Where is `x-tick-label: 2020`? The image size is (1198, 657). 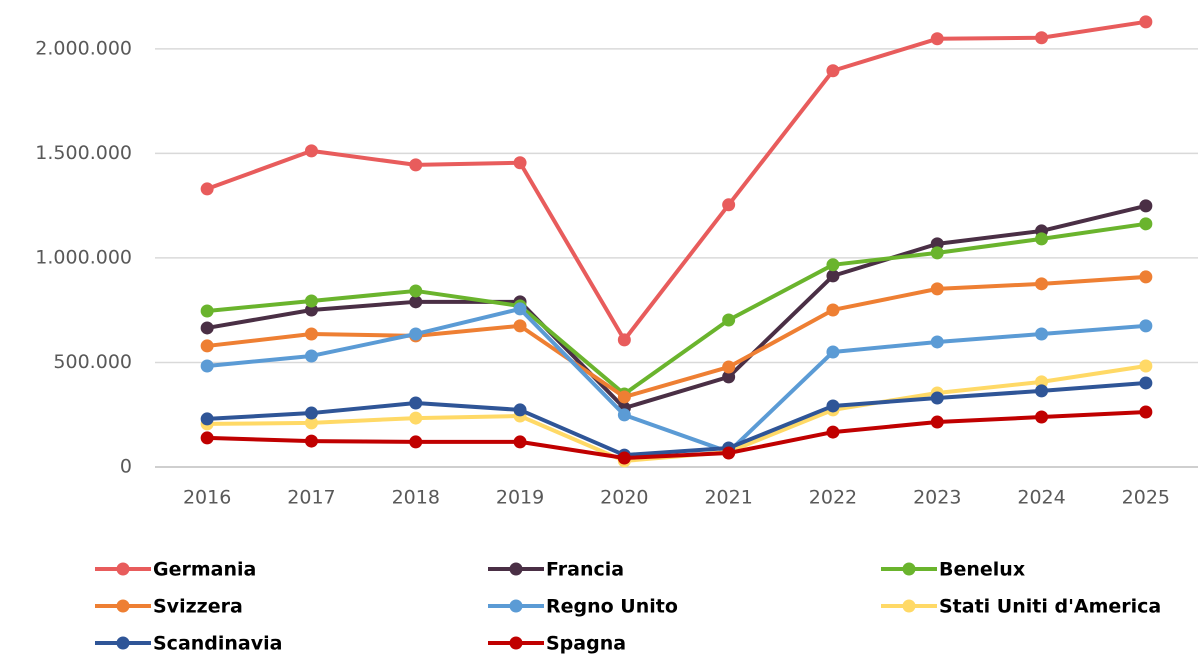 x-tick-label: 2020 is located at coordinates (624, 498).